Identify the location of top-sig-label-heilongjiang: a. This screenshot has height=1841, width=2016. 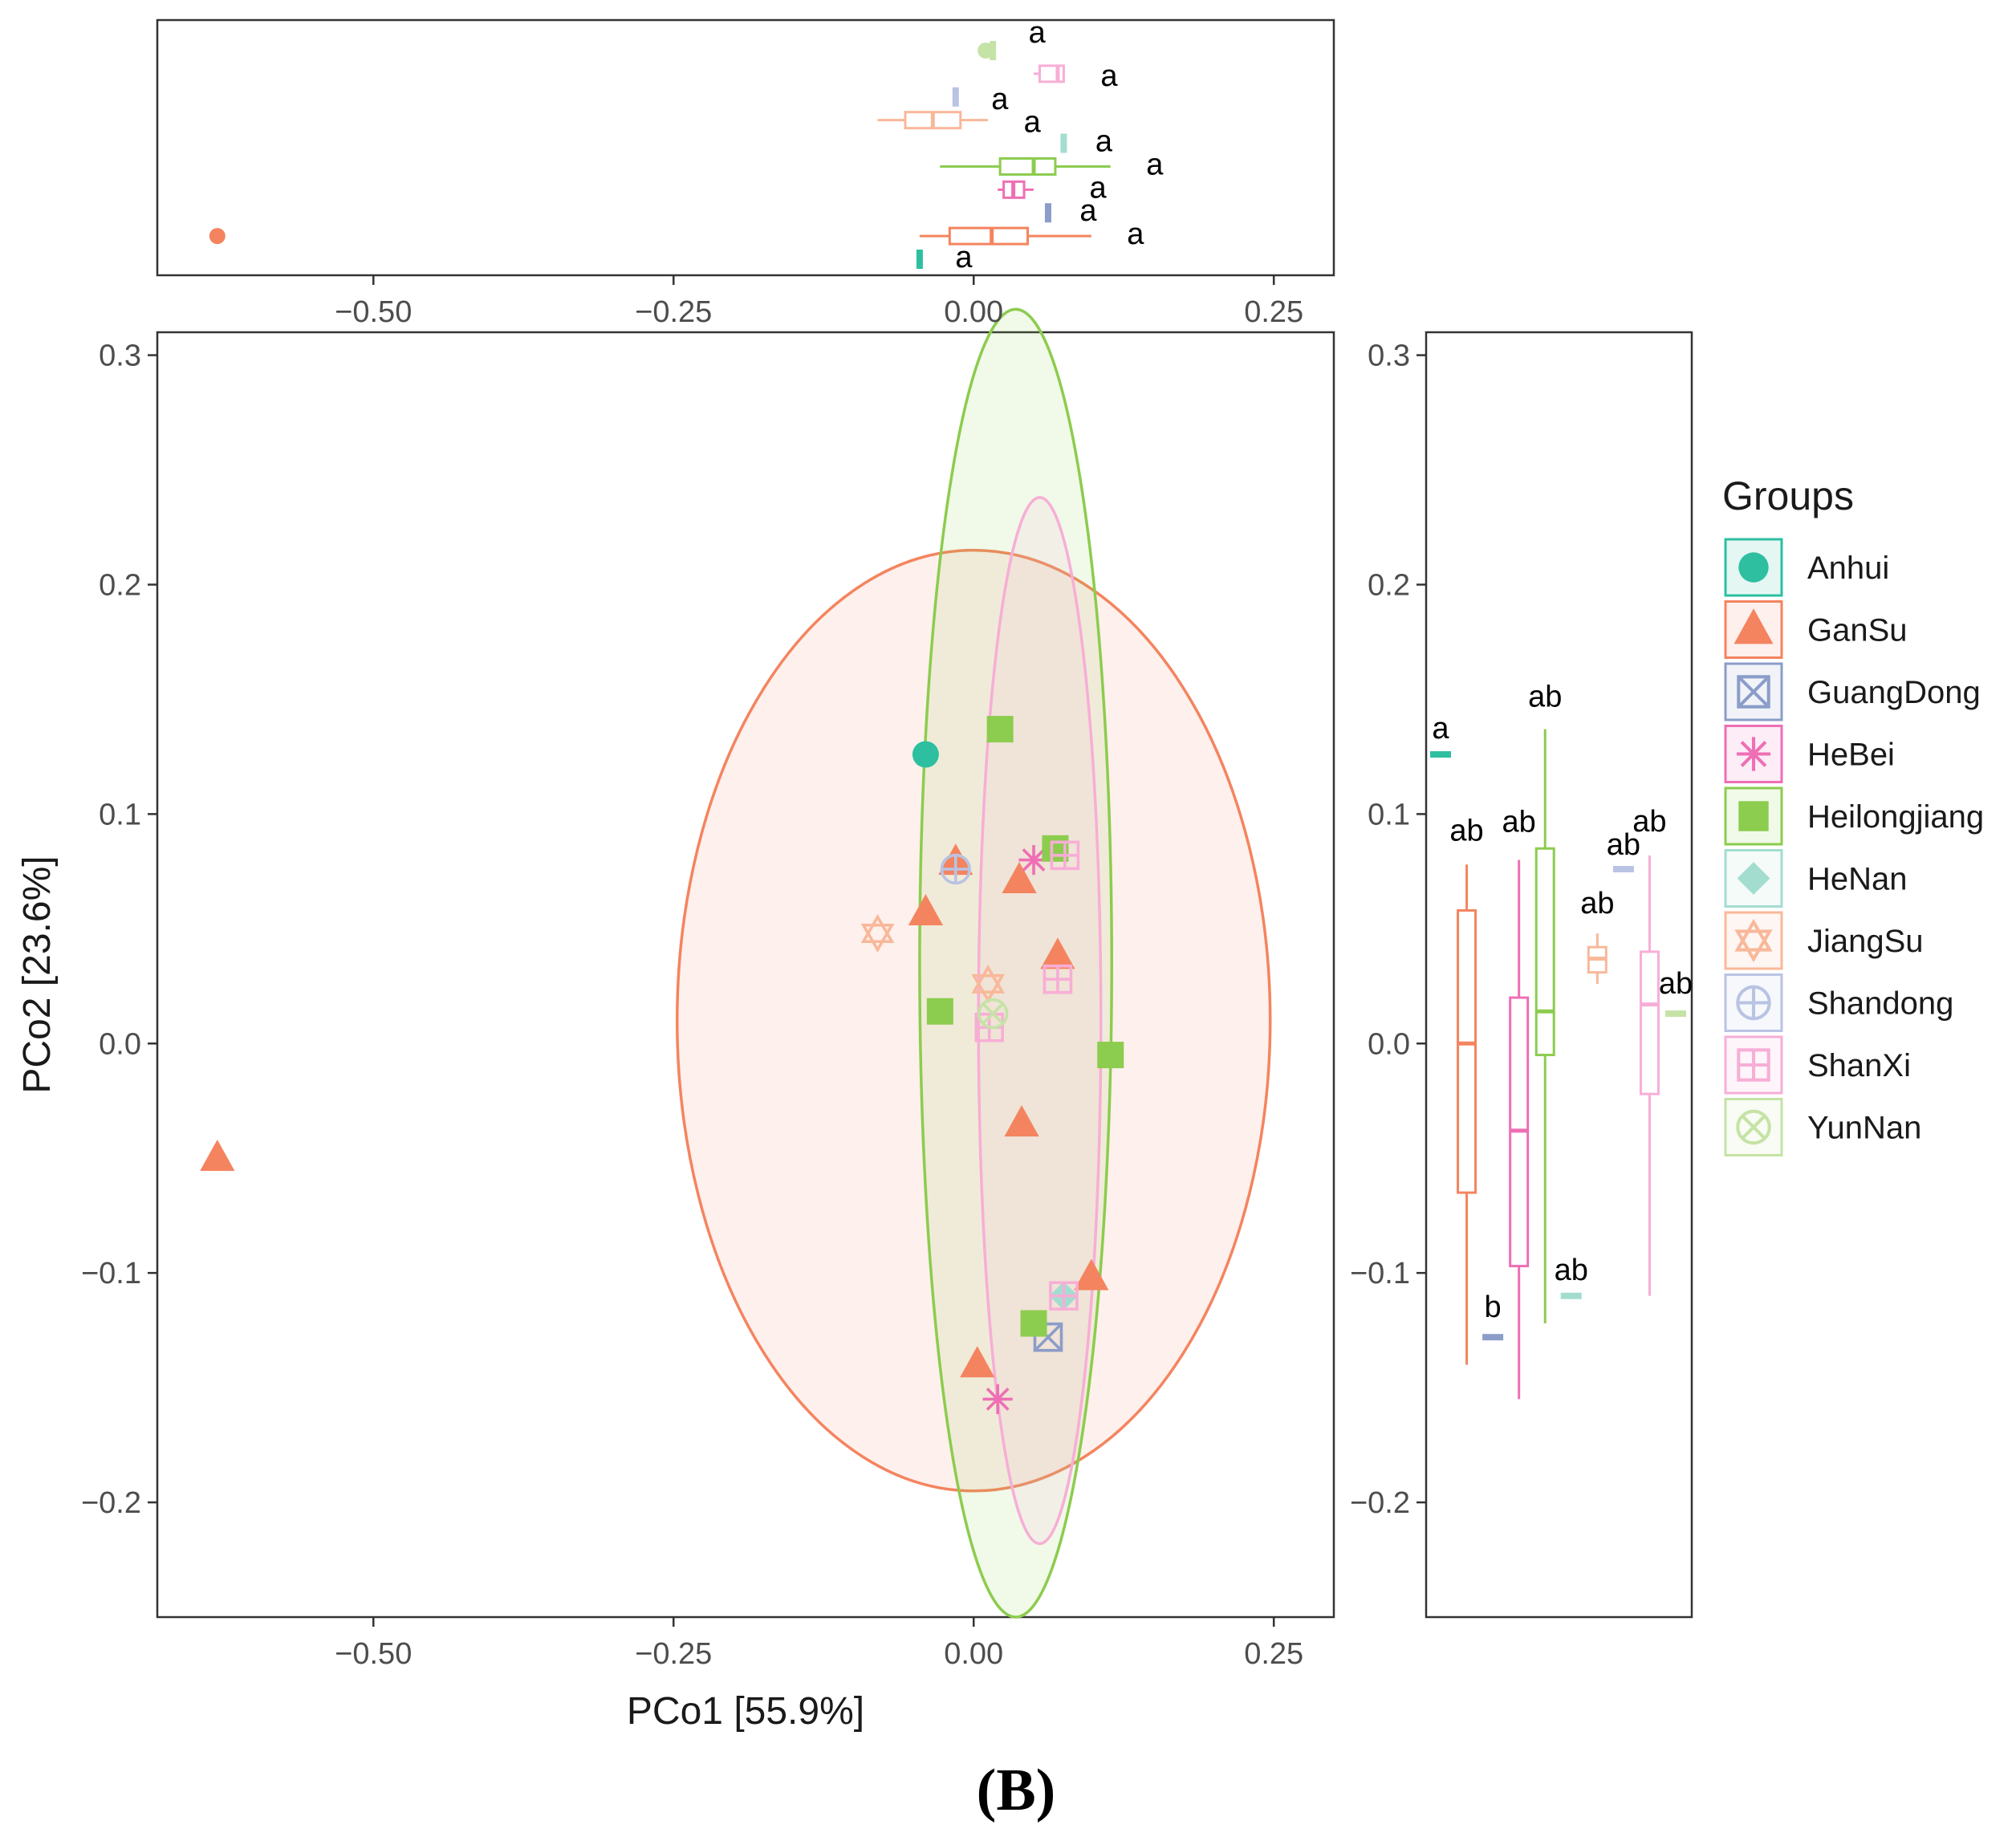
(1155, 164).